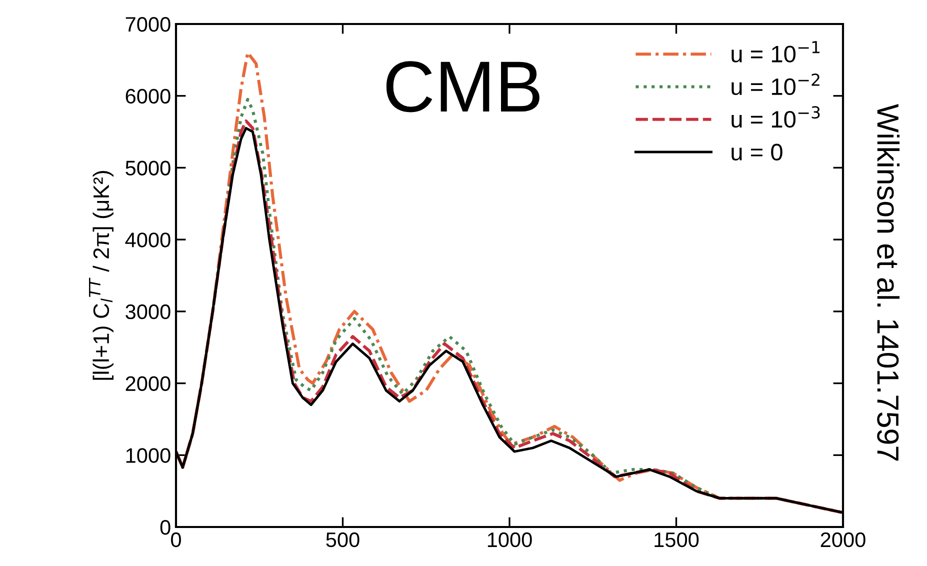 The height and width of the screenshot is (566, 927). I want to click on legend-label: u = 10$^{−3}$, so click(776, 117).